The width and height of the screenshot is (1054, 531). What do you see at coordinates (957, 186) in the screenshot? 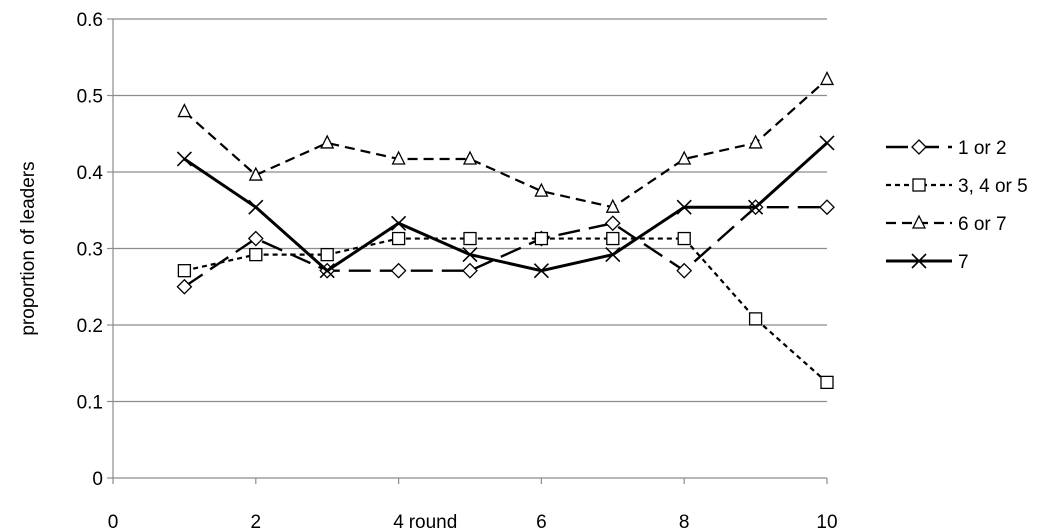
I see `legend-entry-1: 3, 4 or 5` at bounding box center [957, 186].